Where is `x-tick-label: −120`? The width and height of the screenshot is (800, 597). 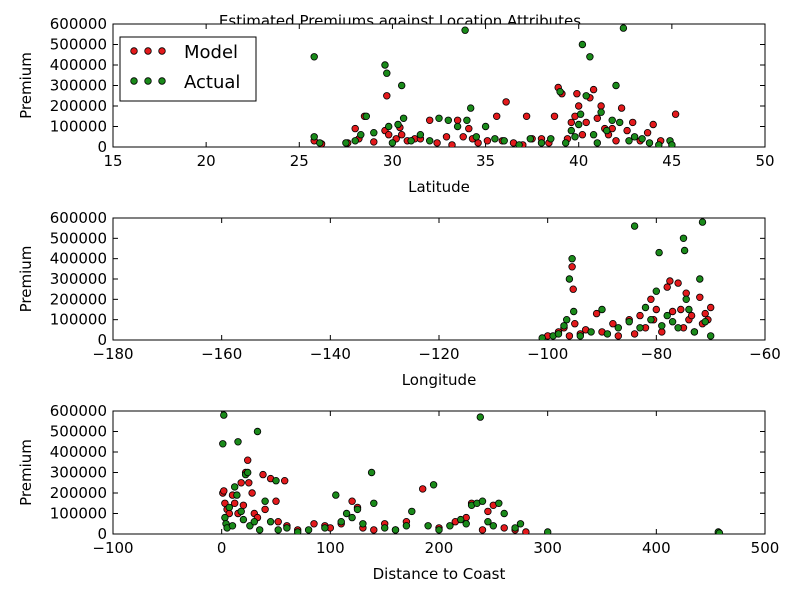 x-tick-label: −120 is located at coordinates (438, 354).